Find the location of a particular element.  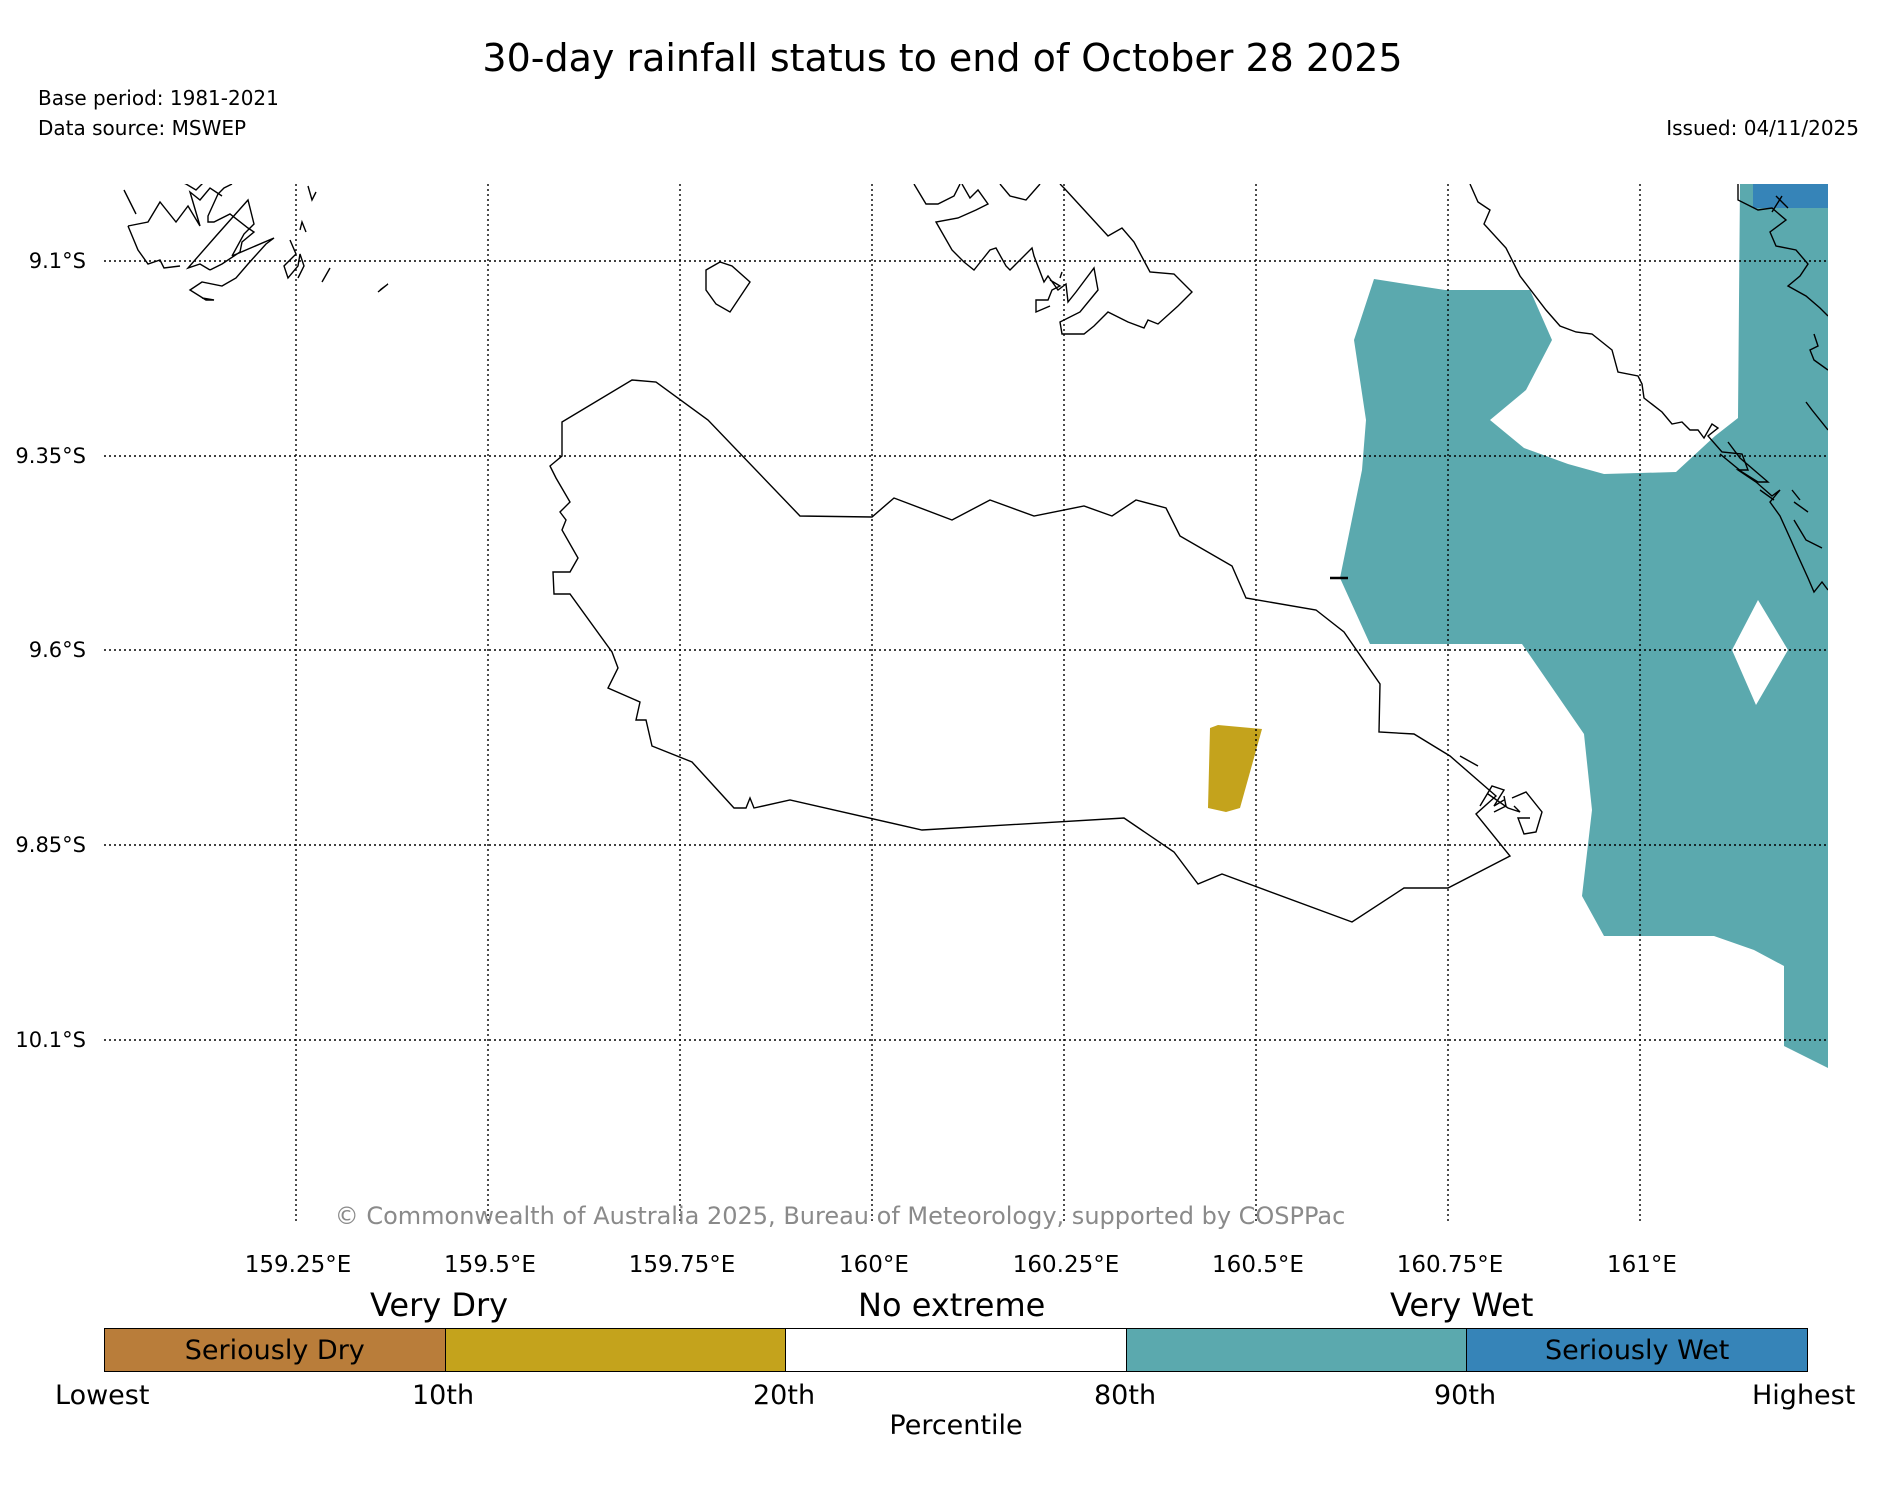

legend-segment-label: Seriously Wet is located at coordinates (1637, 1350).